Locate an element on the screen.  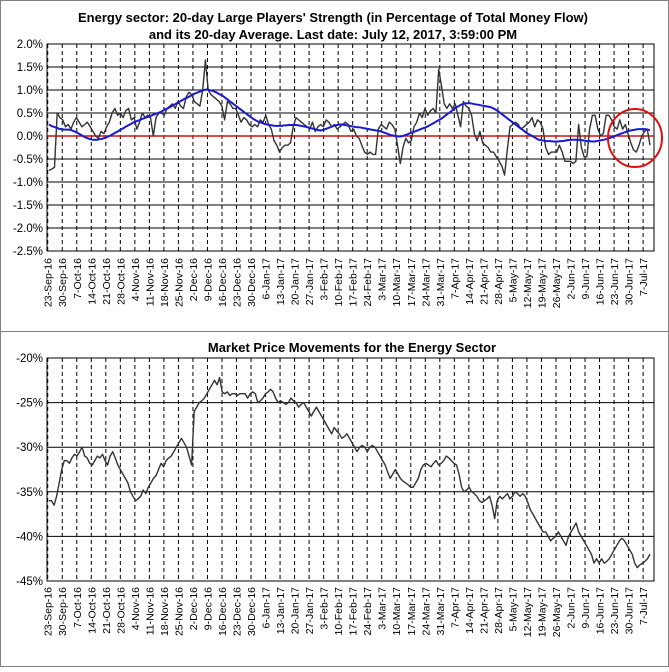
y-tick-label: 0.0% is located at coordinates (30, 137).